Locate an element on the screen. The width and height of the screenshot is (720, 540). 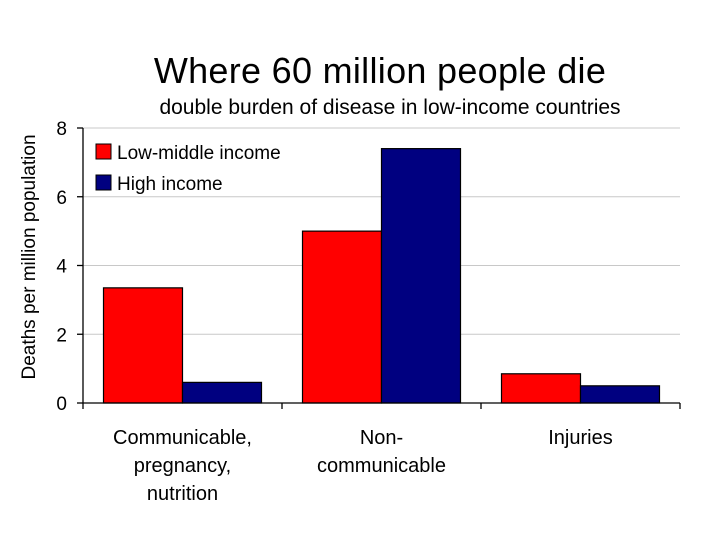
y-tick-label: 8 is located at coordinates (61, 129).